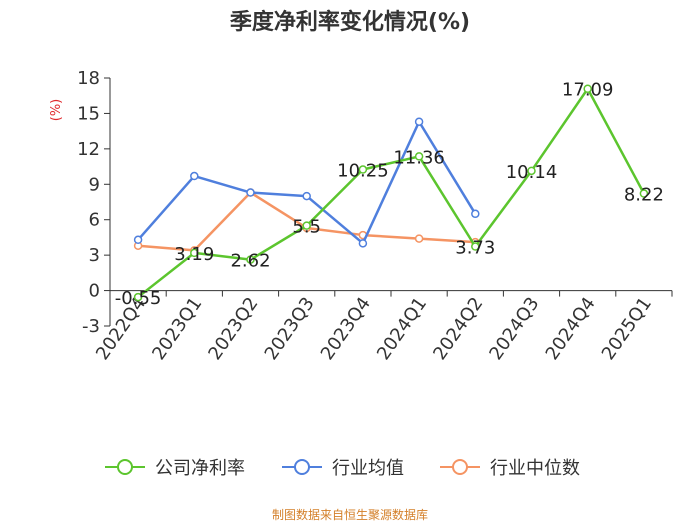 The width and height of the screenshot is (700, 525). I want to click on data-label: -0.55, so click(138, 298).